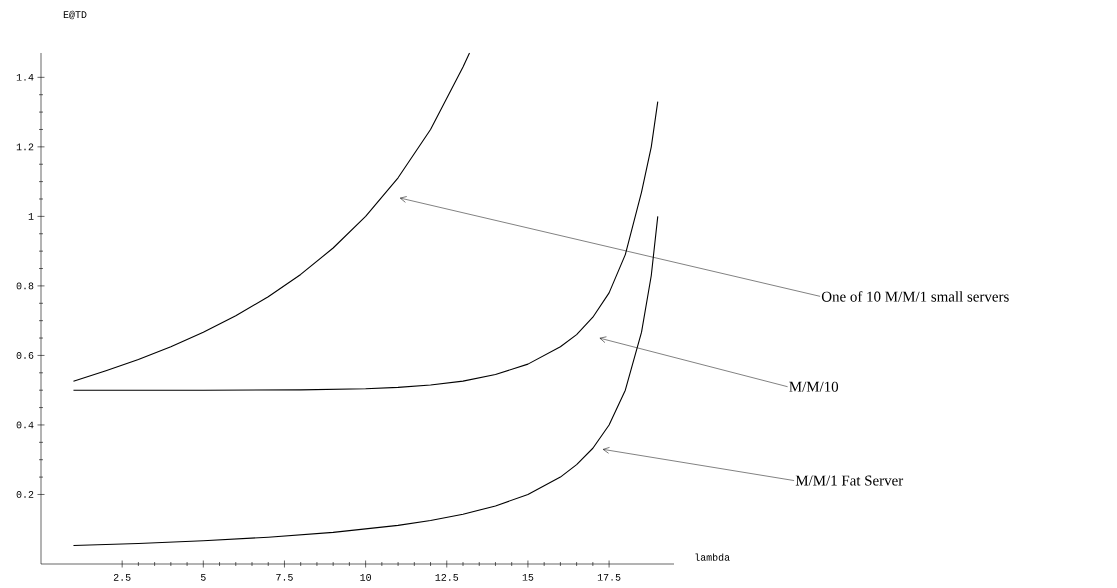 This screenshot has width=1117, height=588. What do you see at coordinates (25, 77) in the screenshot?
I see `y-tick-label: 1.4` at bounding box center [25, 77].